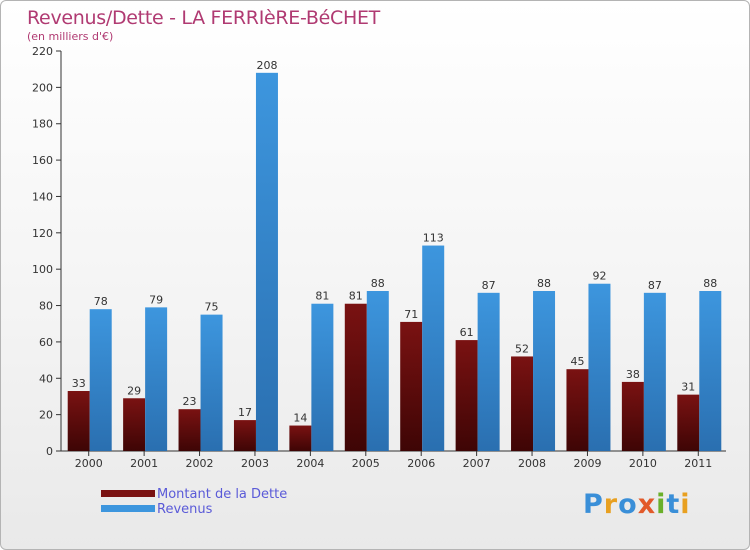  I want to click on y-tick-label-100: 100, so click(42, 269).